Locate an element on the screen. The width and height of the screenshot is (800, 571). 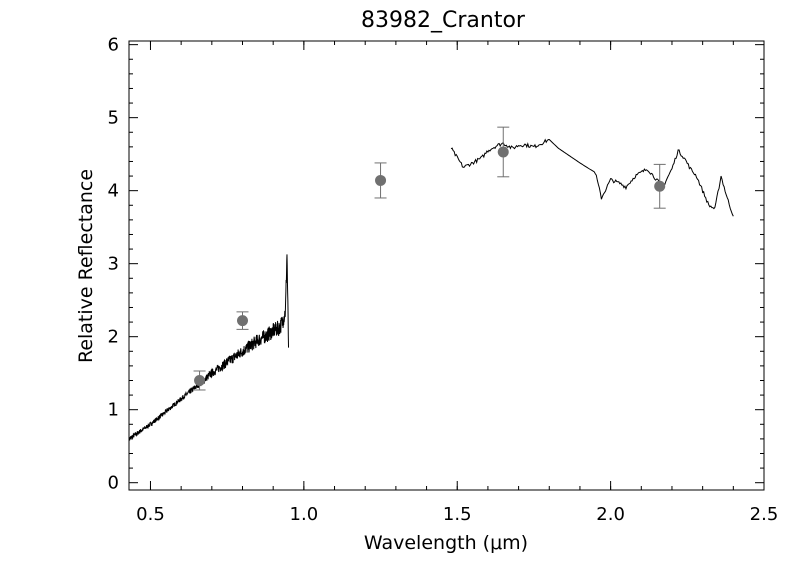
y-tick-label: 5 is located at coordinates (113, 118).